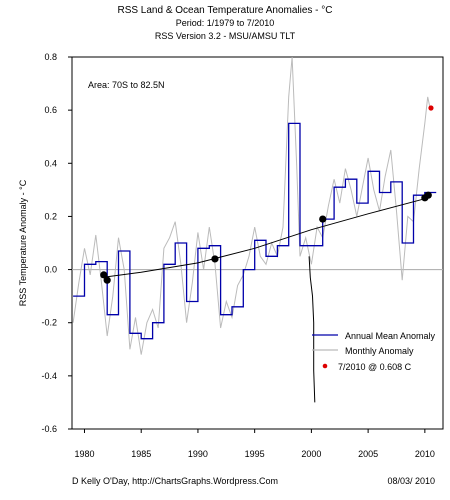  I want to click on x-tick-label: 1985, so click(141, 454).